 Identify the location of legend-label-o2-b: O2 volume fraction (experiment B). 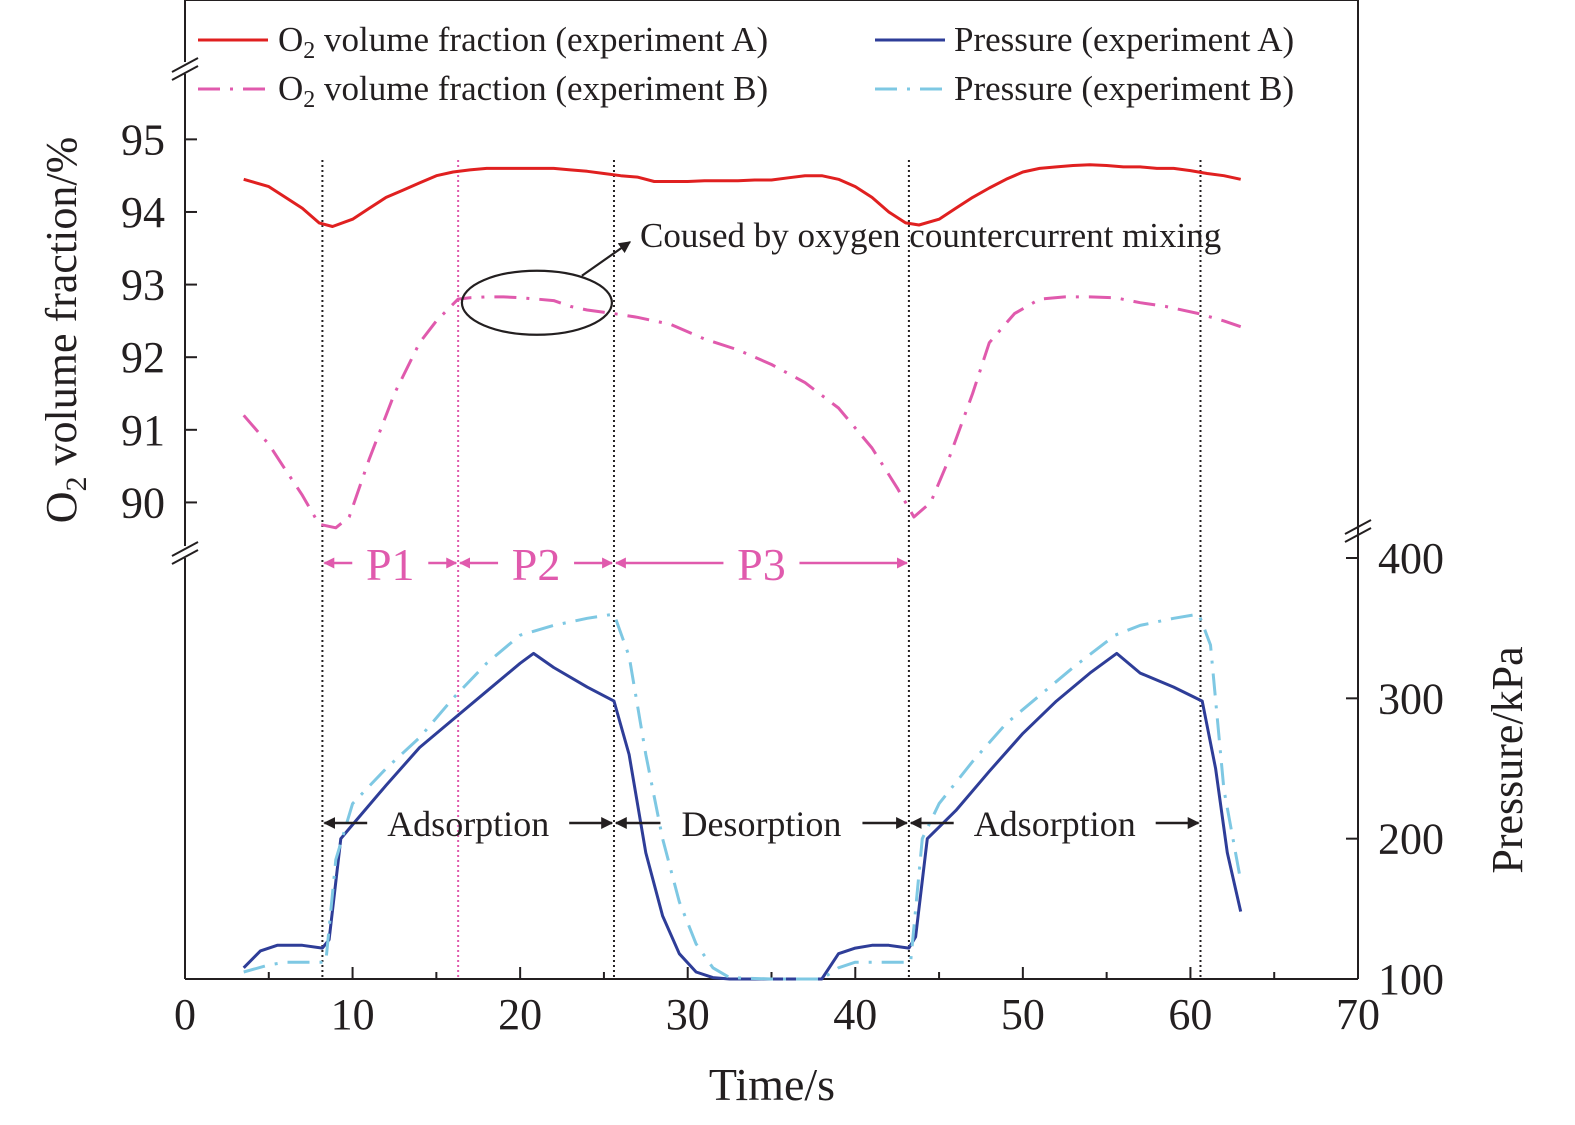
(523, 91).